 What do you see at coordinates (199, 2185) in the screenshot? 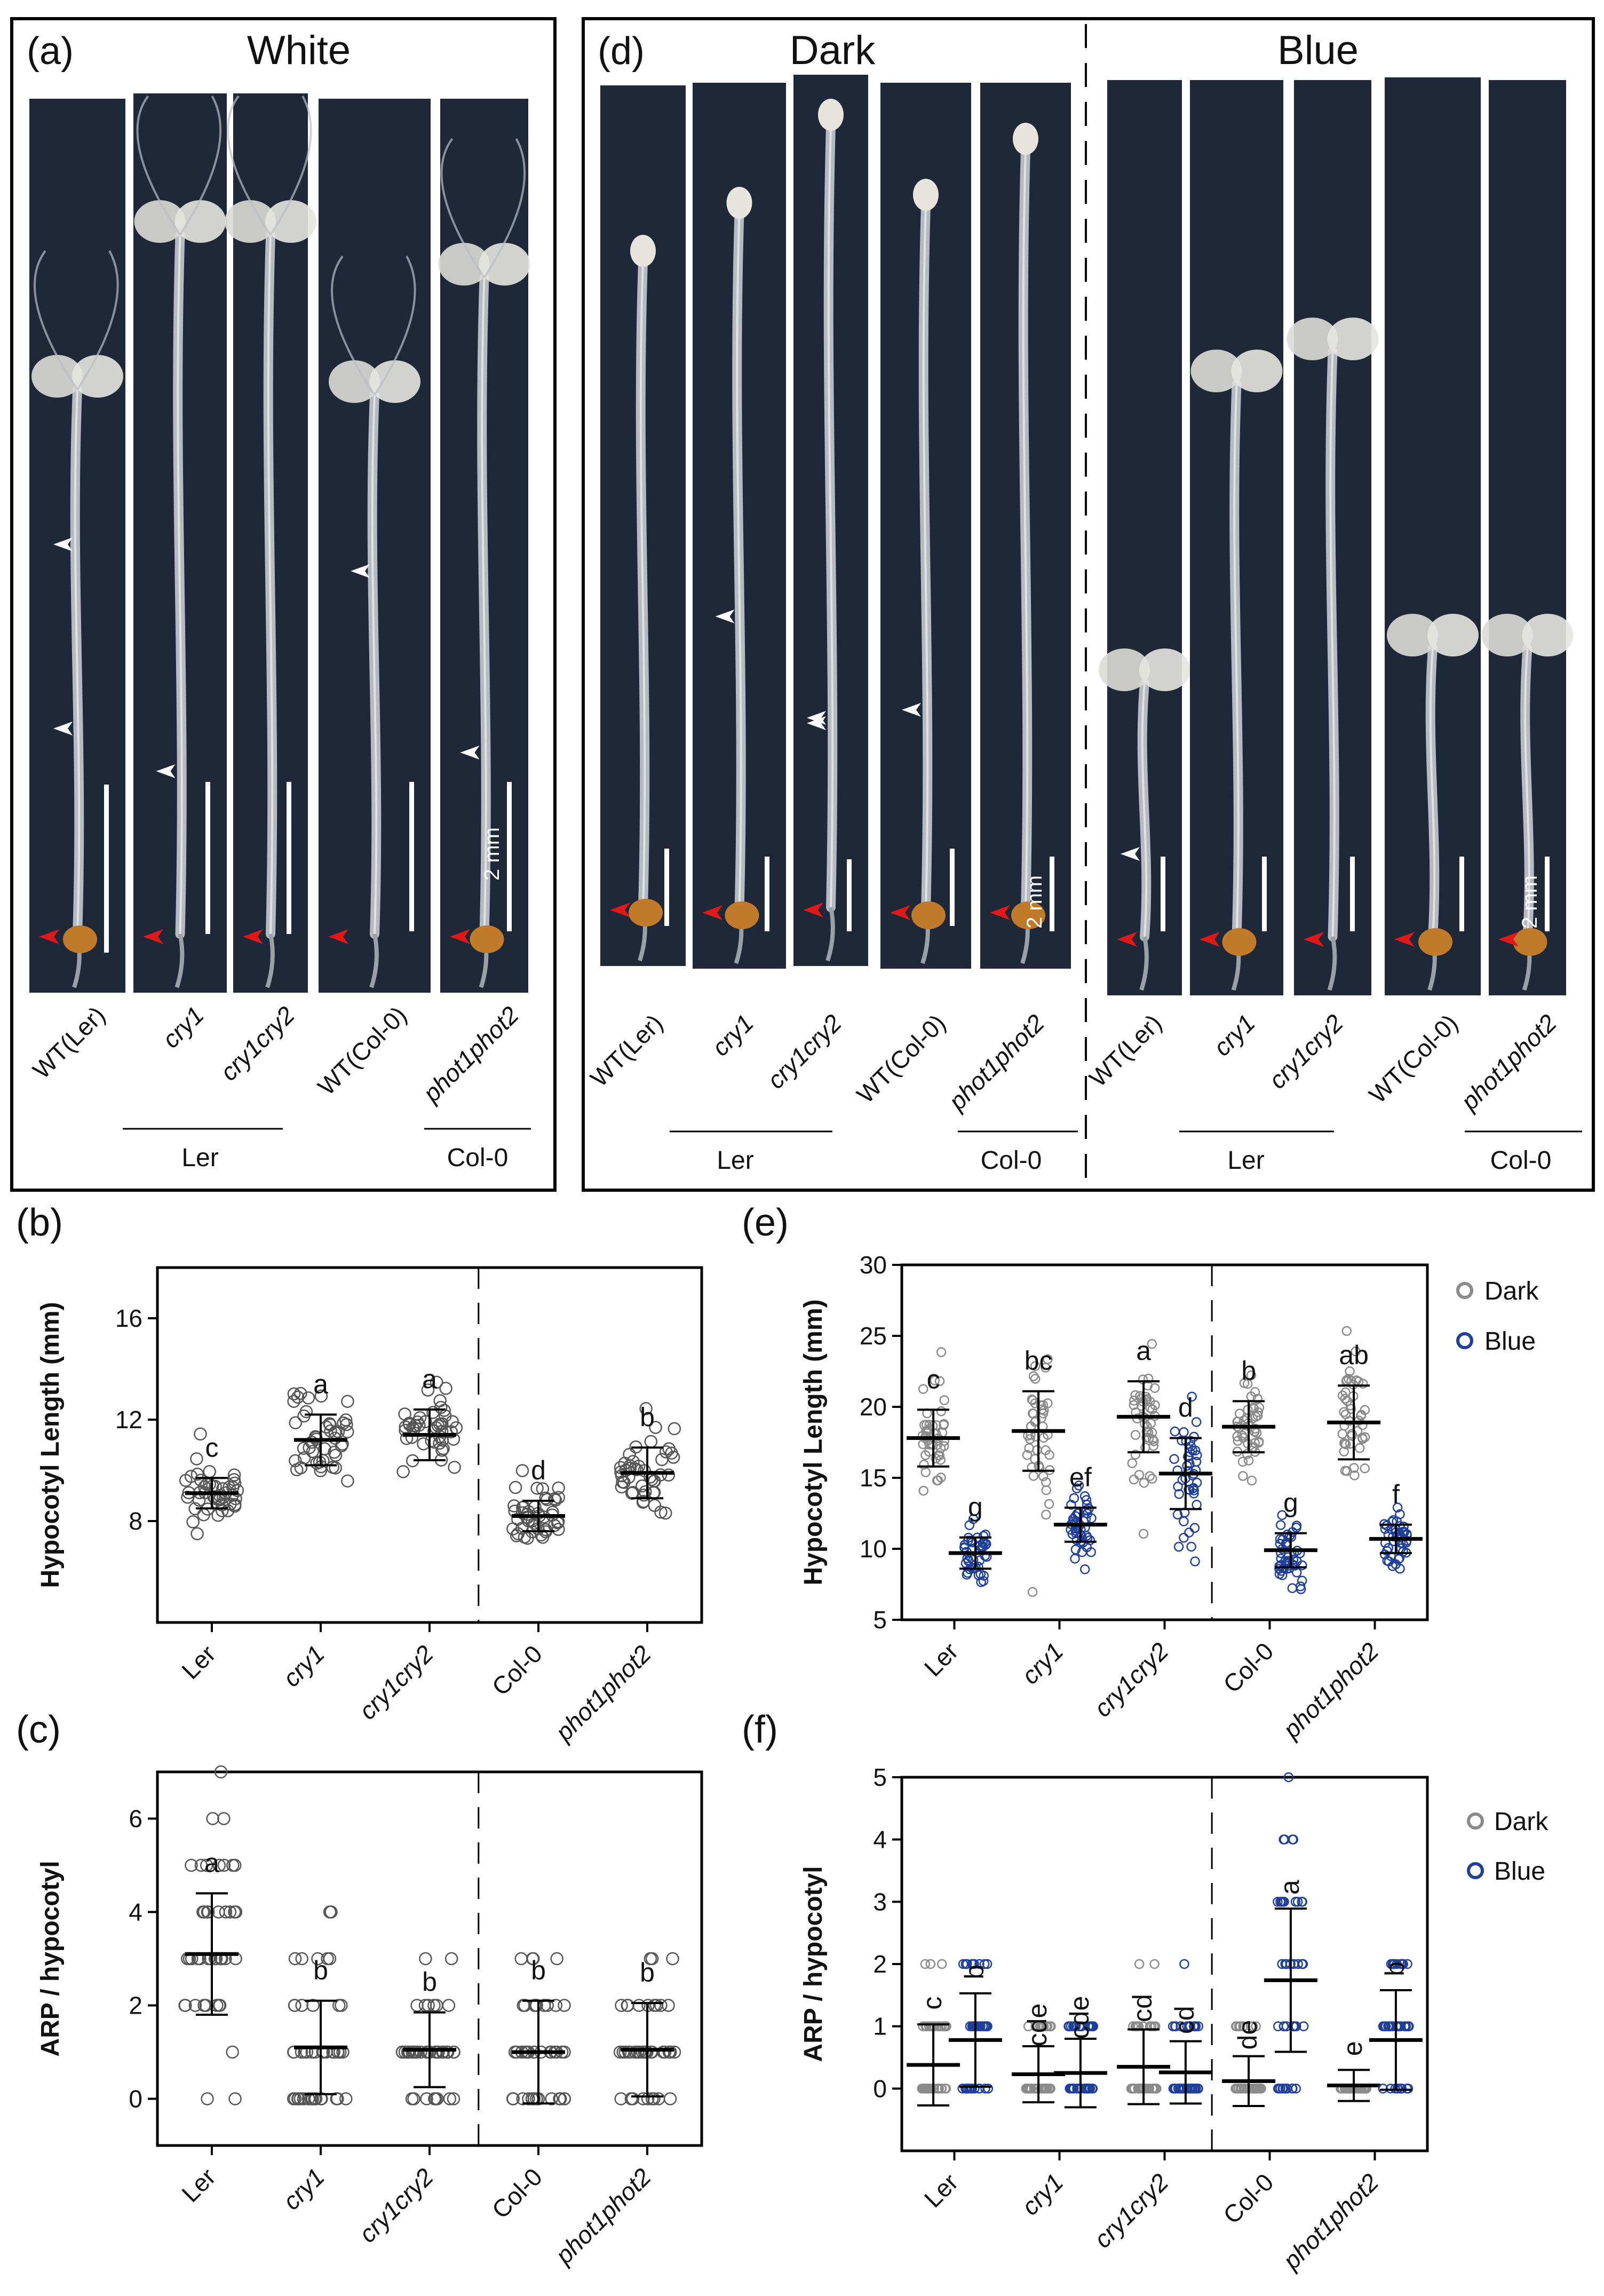
I see `x-tick-label: Ler` at bounding box center [199, 2185].